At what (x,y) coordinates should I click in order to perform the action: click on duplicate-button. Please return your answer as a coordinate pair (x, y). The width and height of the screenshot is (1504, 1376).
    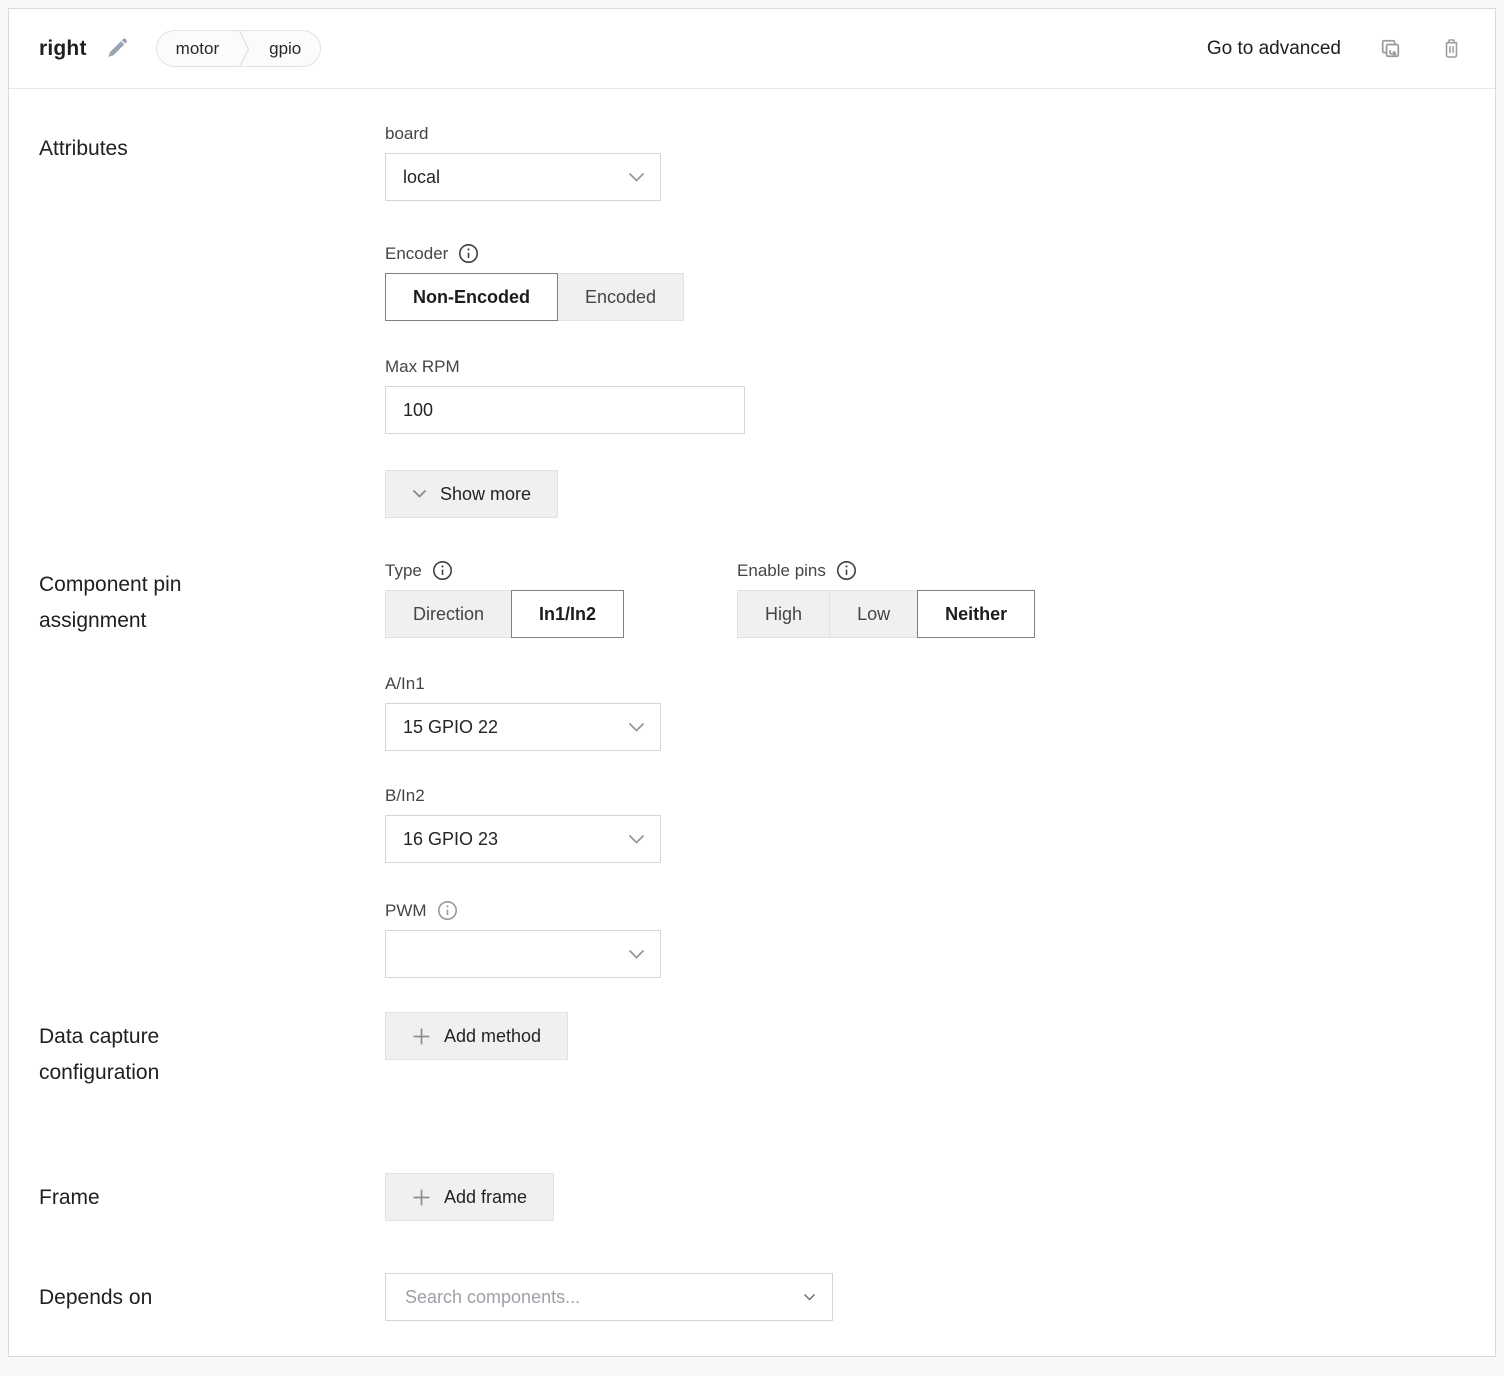
    Looking at the image, I should click on (1390, 48).